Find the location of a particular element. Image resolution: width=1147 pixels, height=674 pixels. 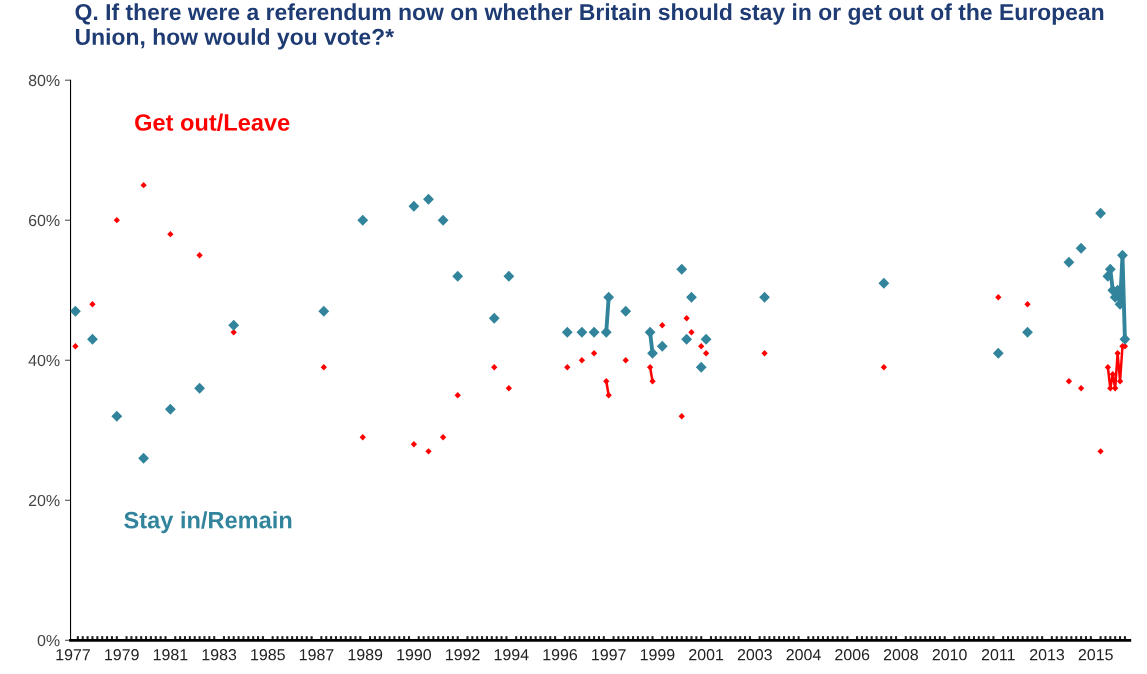

x-tick-label: 2011 is located at coordinates (998, 655).